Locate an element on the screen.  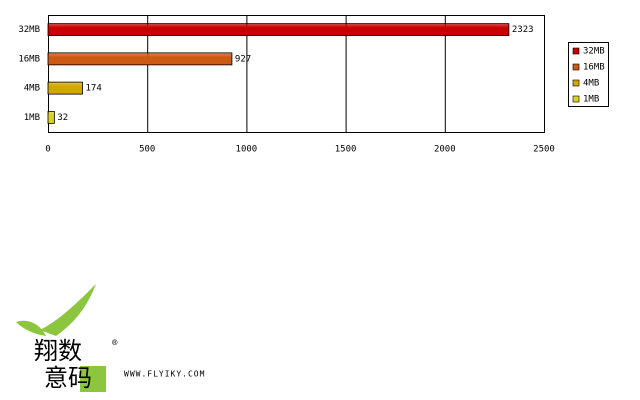
data-label: 927 is located at coordinates (243, 59).